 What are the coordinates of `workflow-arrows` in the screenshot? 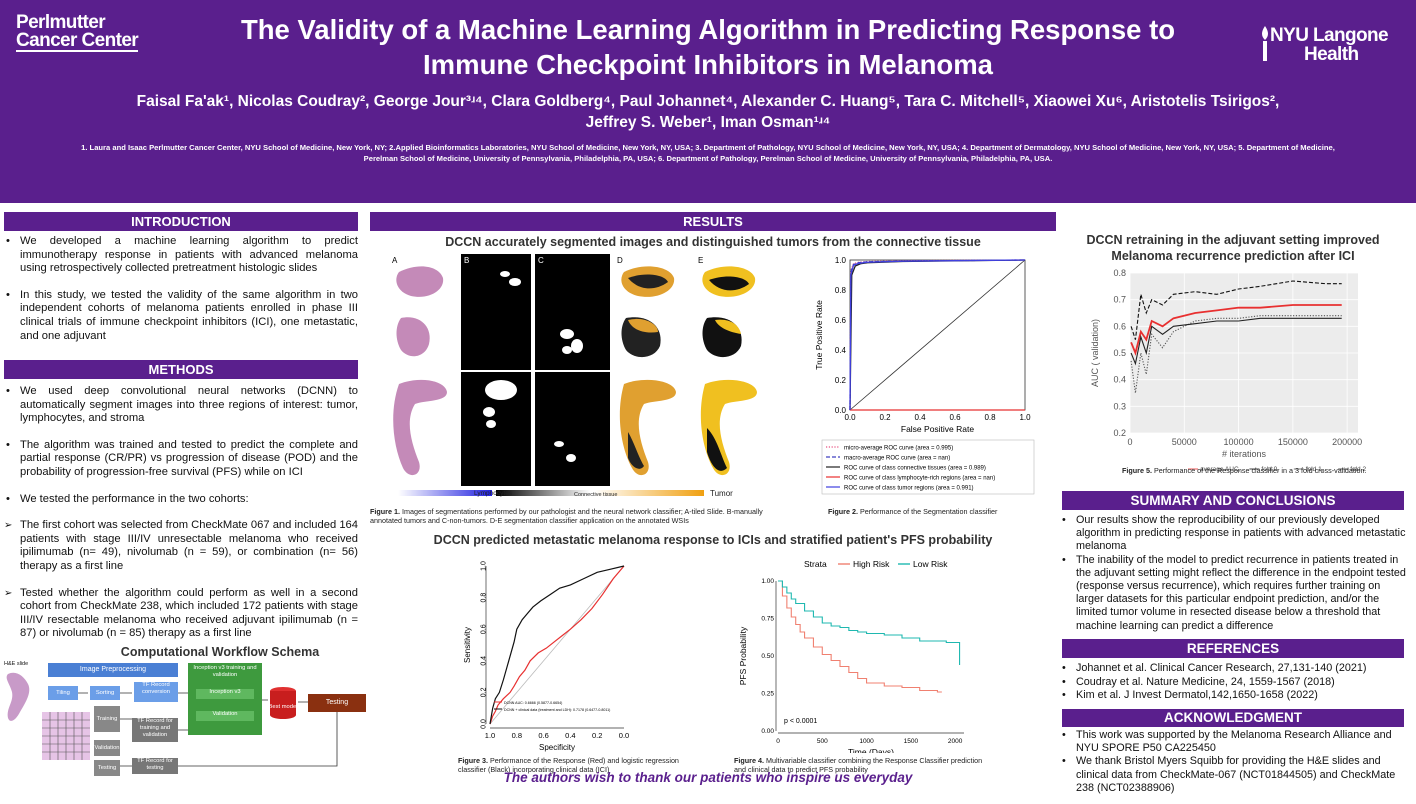 It's located at (208, 729).